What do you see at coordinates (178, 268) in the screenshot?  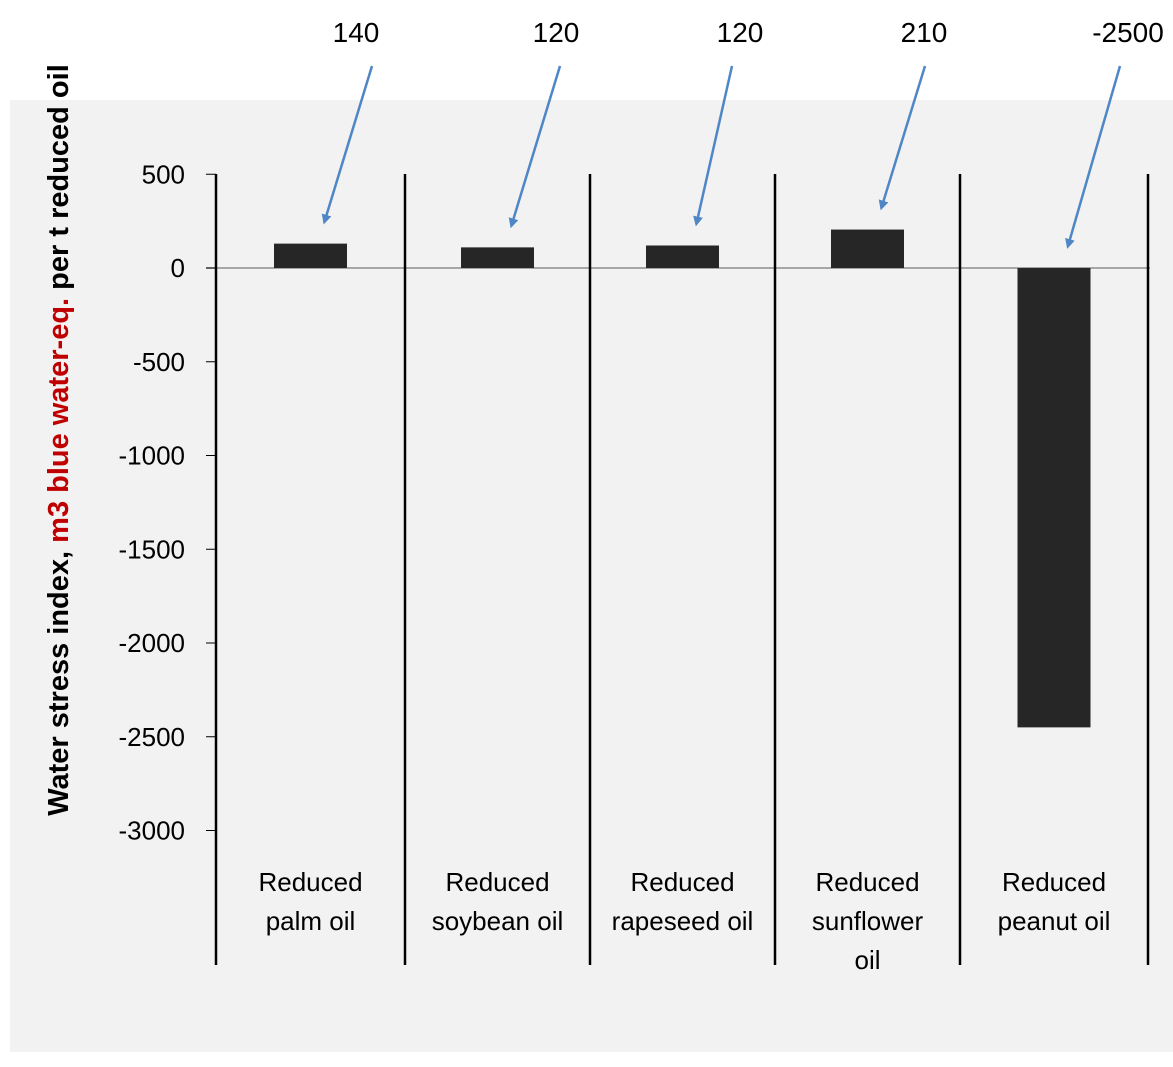 I see `y-tick-label: 0` at bounding box center [178, 268].